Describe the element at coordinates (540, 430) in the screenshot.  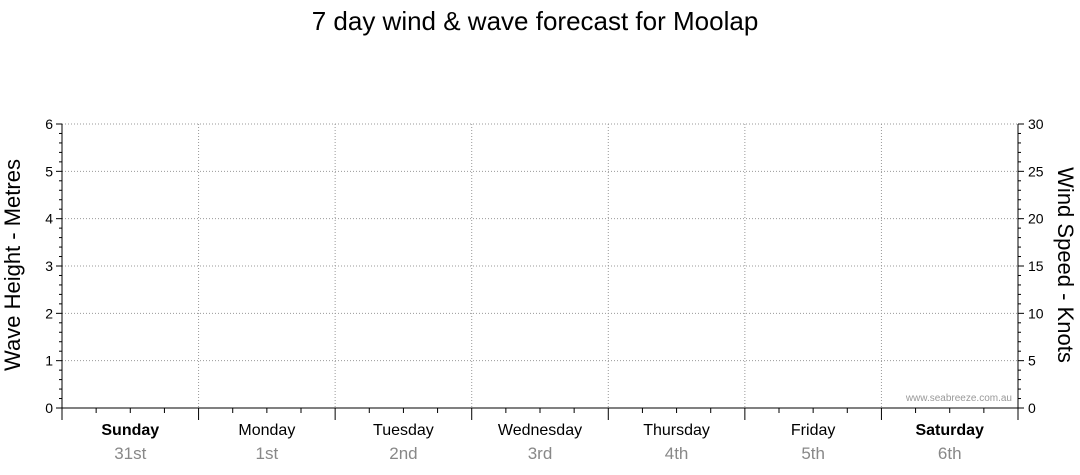
I see `day-name-label: Wednesday` at that location.